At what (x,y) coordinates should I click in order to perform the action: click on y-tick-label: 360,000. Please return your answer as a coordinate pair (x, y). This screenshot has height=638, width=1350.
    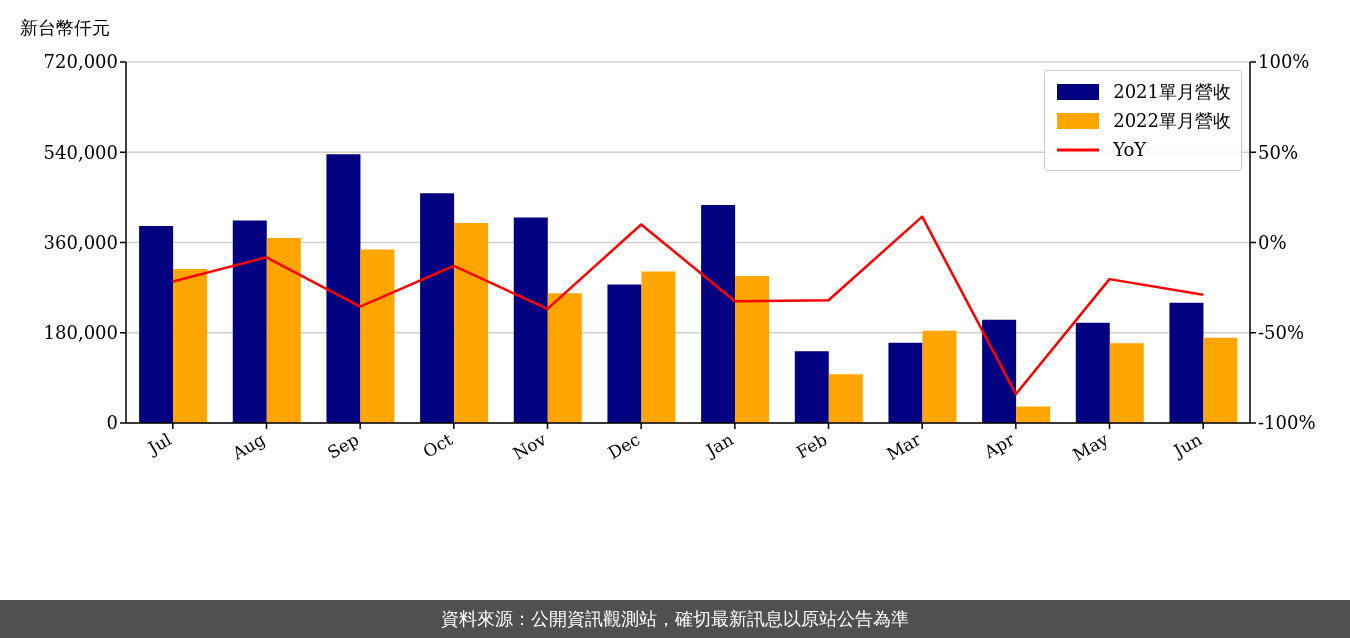
    Looking at the image, I should click on (80, 242).